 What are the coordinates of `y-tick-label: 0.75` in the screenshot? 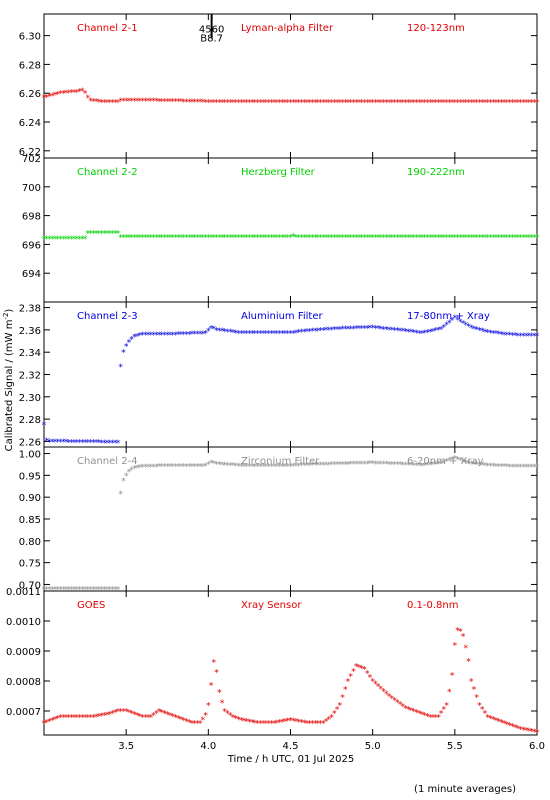 It's located at (30, 564).